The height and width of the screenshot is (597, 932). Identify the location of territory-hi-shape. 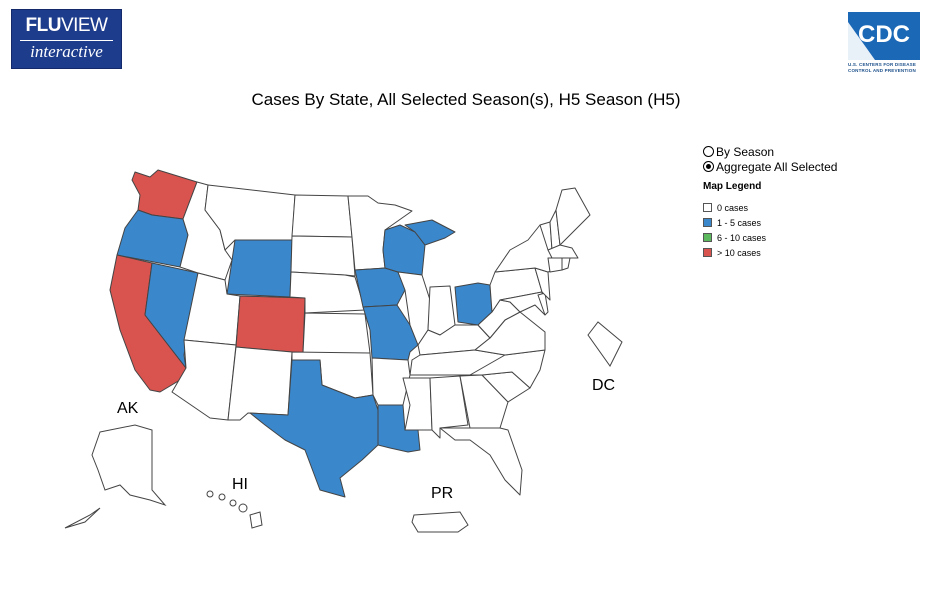
(234, 509).